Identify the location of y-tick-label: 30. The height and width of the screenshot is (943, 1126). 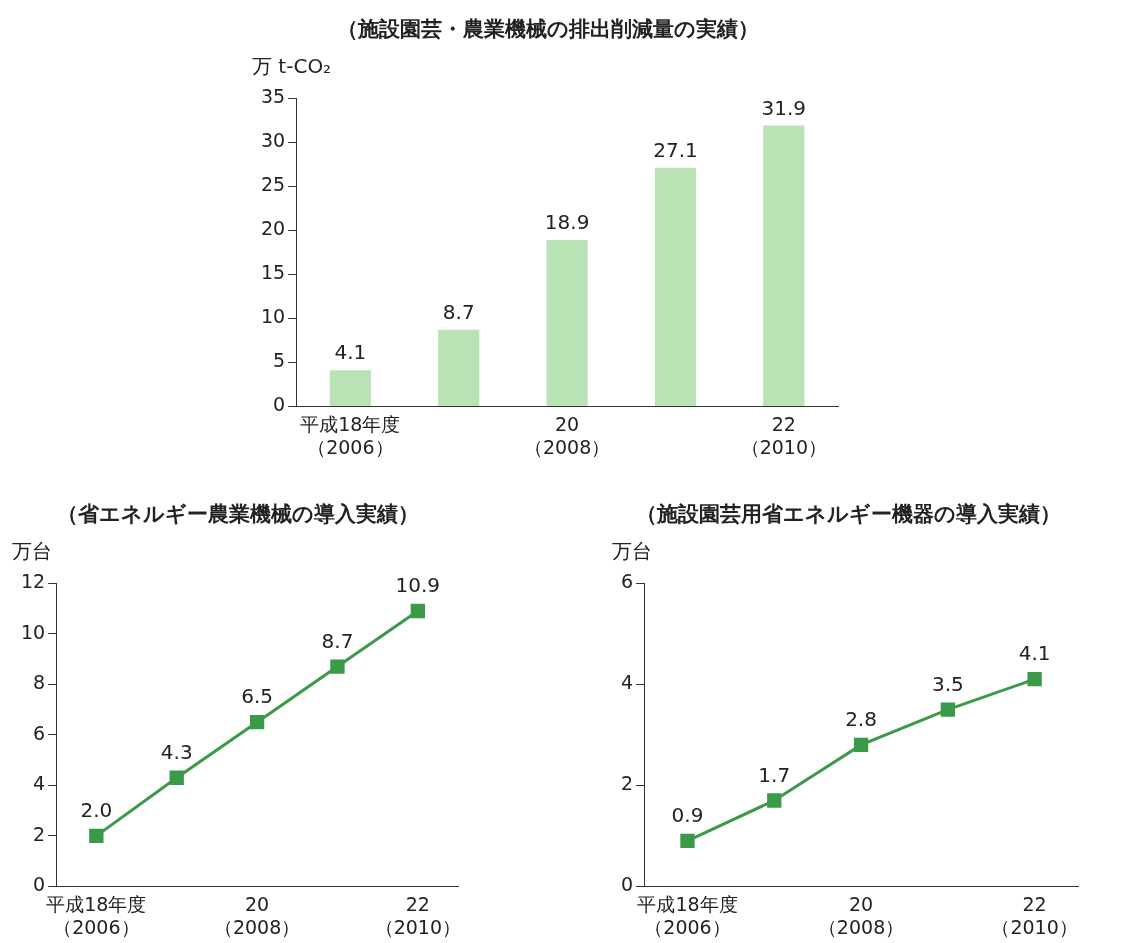
(273, 140).